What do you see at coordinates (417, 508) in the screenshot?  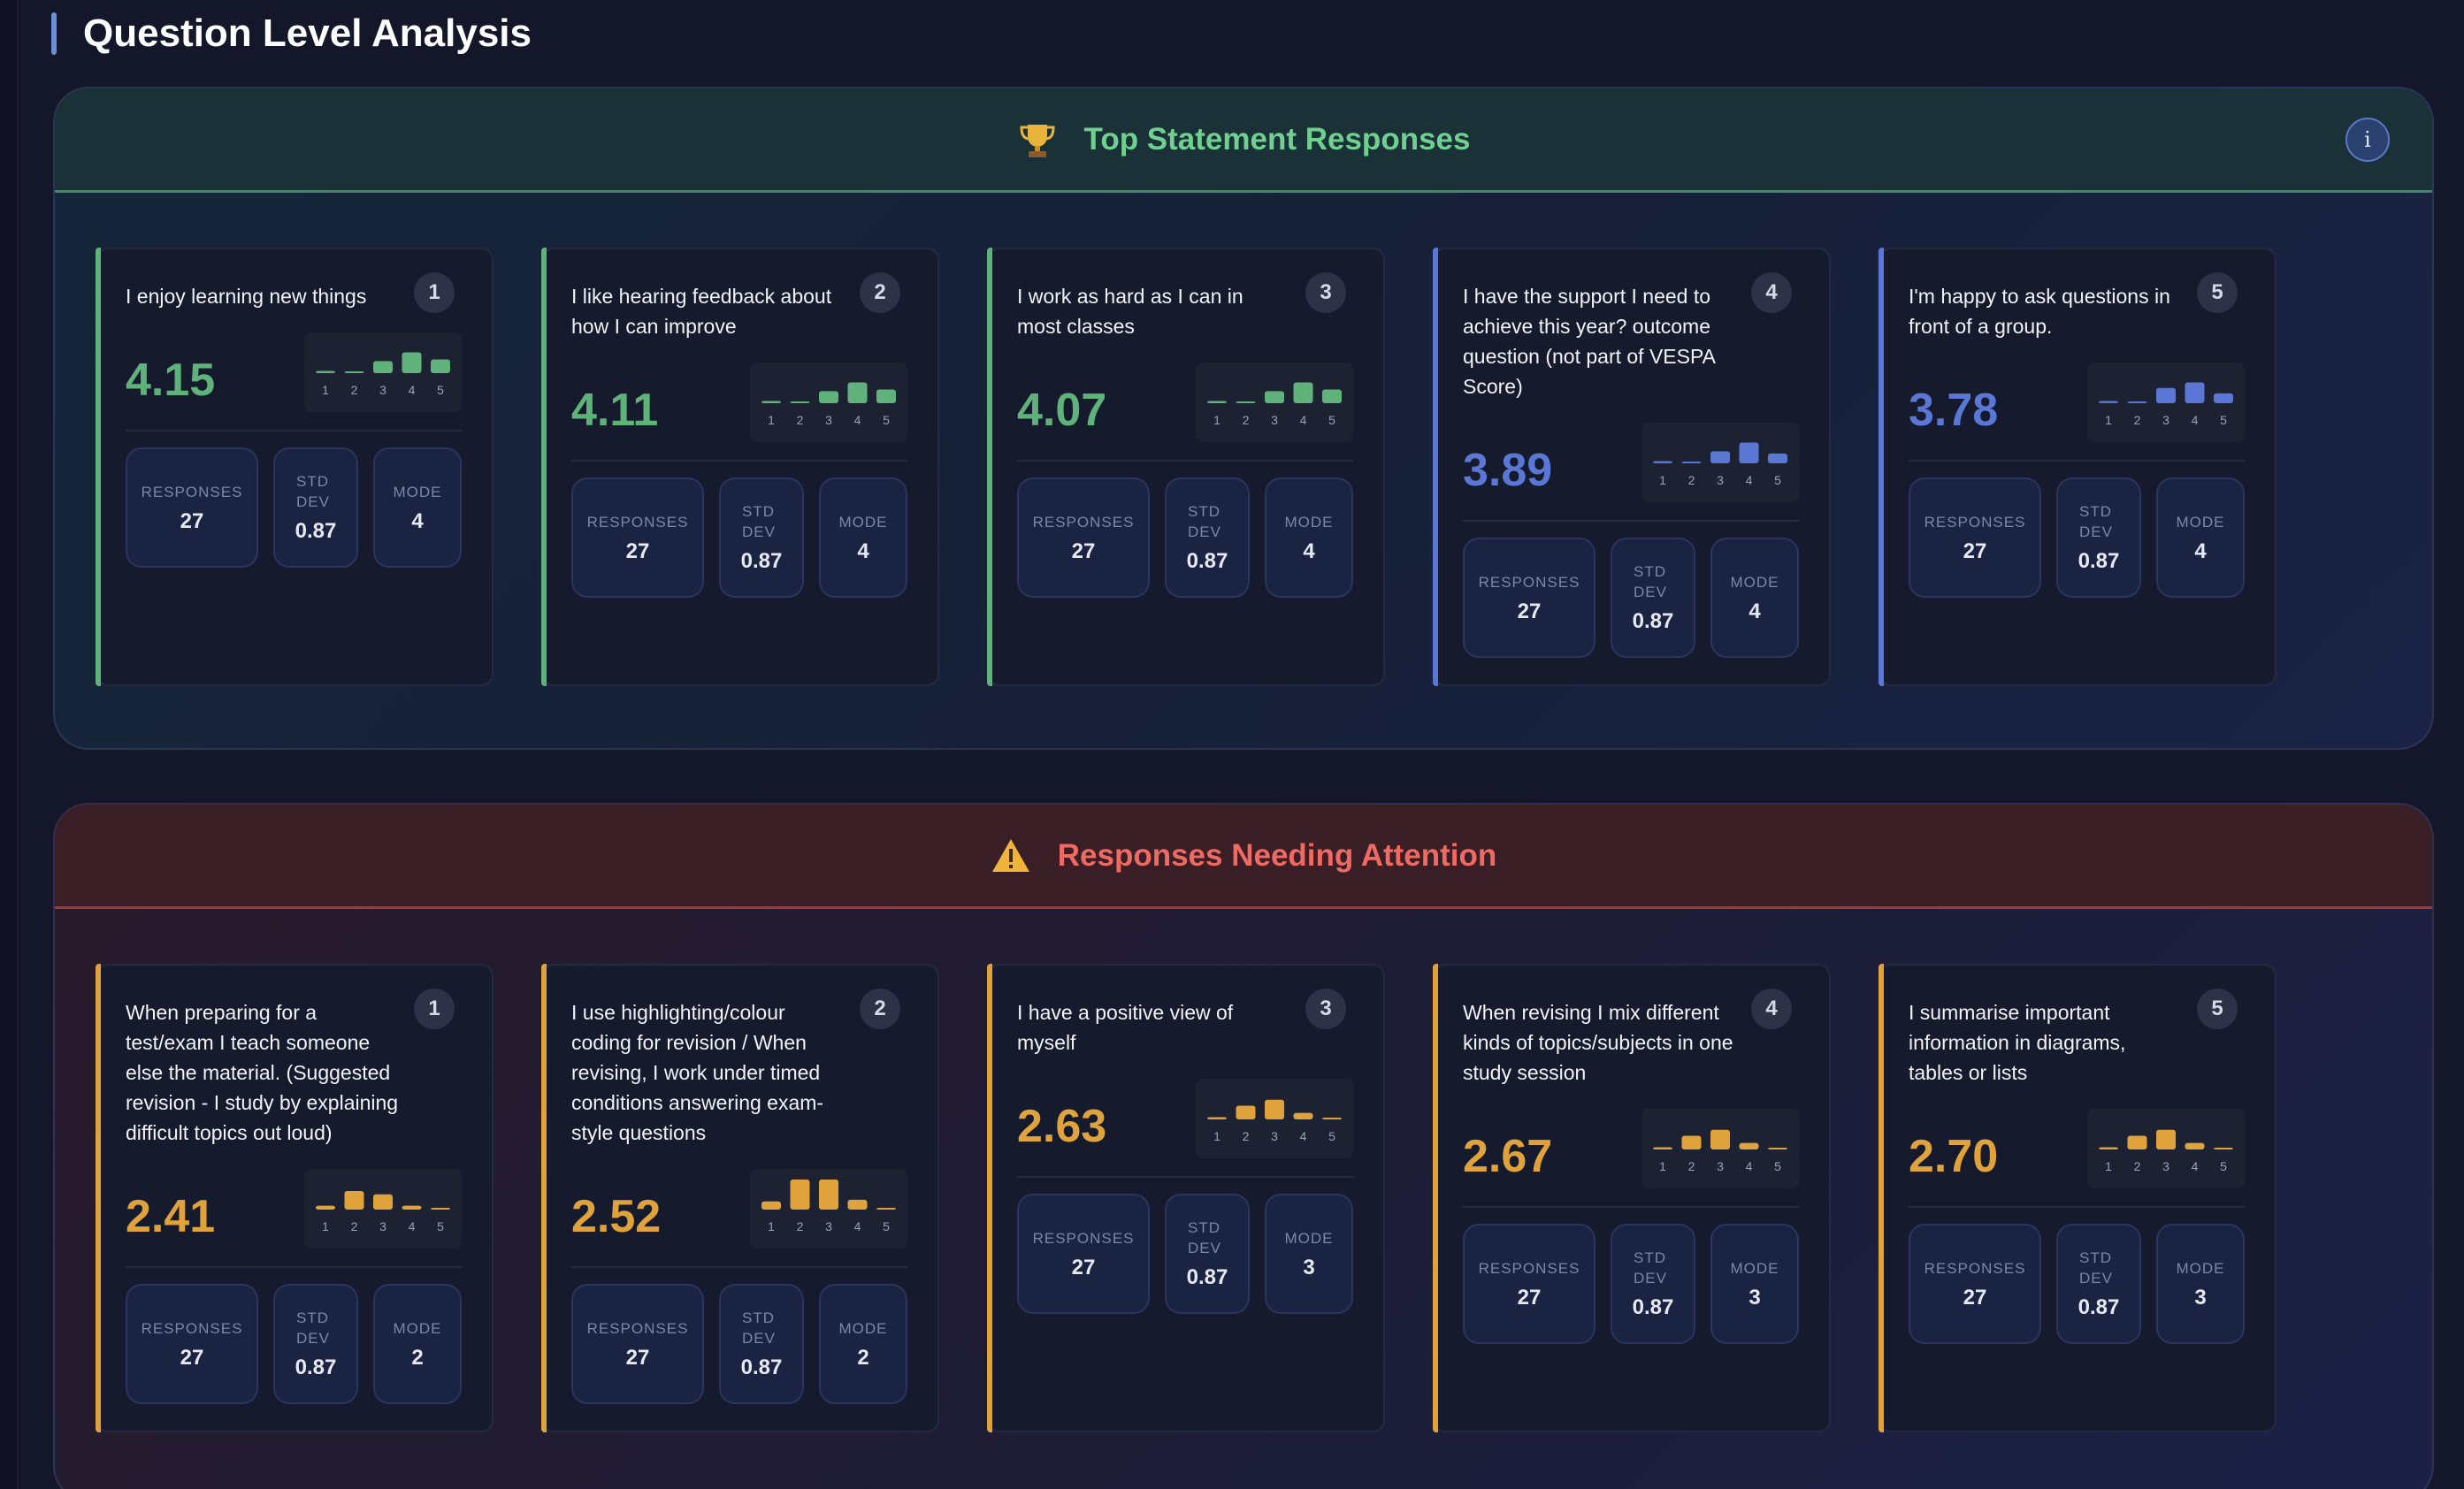 I see `mode-stat: MODE 4` at bounding box center [417, 508].